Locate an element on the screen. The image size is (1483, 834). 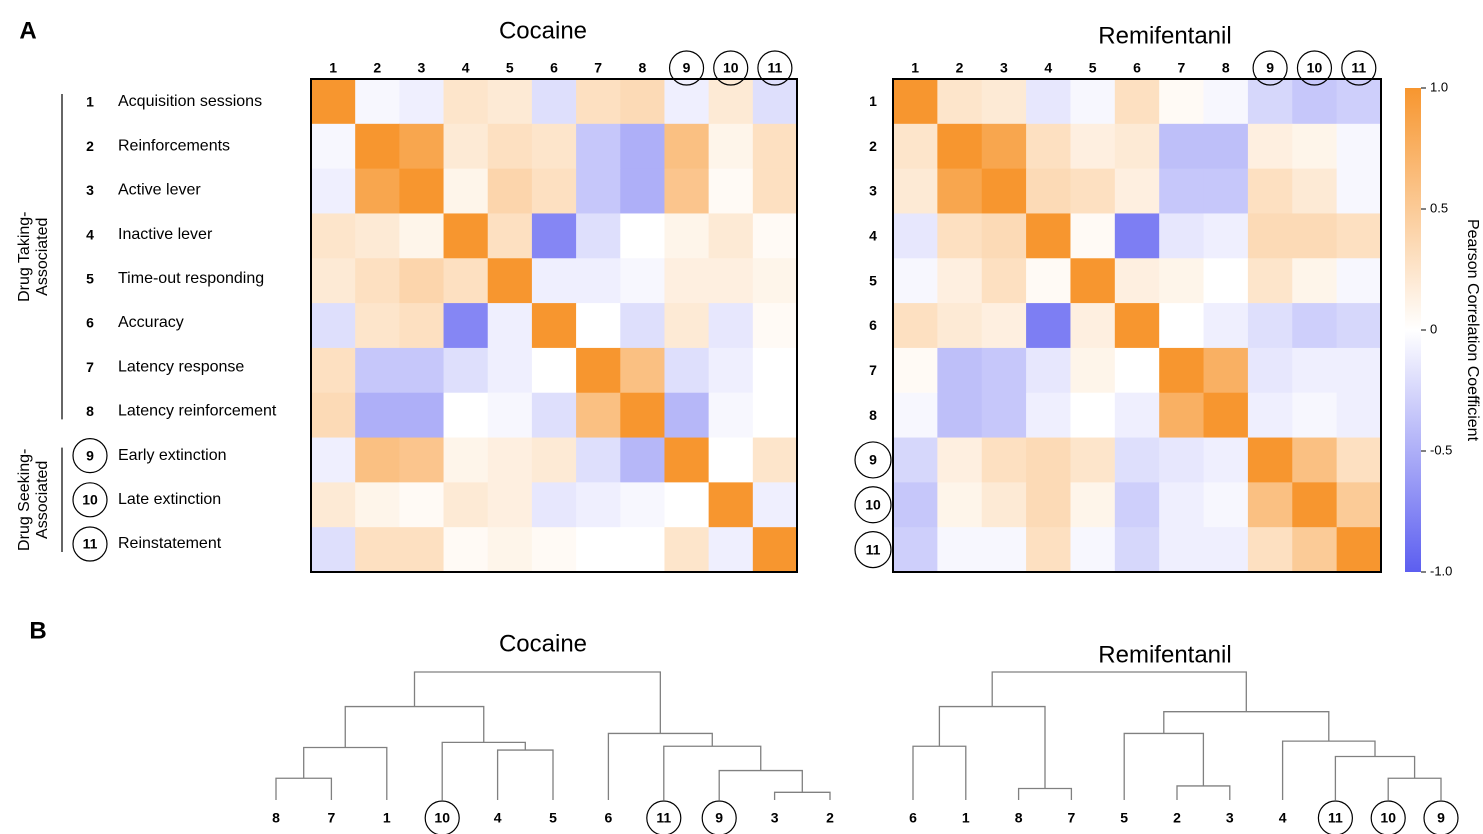
variable-name: Reinstatement is located at coordinates (170, 543).